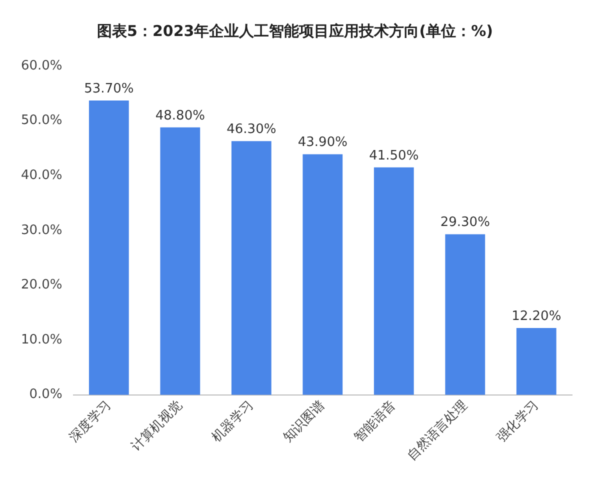  What do you see at coordinates (437, 430) in the screenshot?
I see `x-tick-label: 自然语言处理` at bounding box center [437, 430].